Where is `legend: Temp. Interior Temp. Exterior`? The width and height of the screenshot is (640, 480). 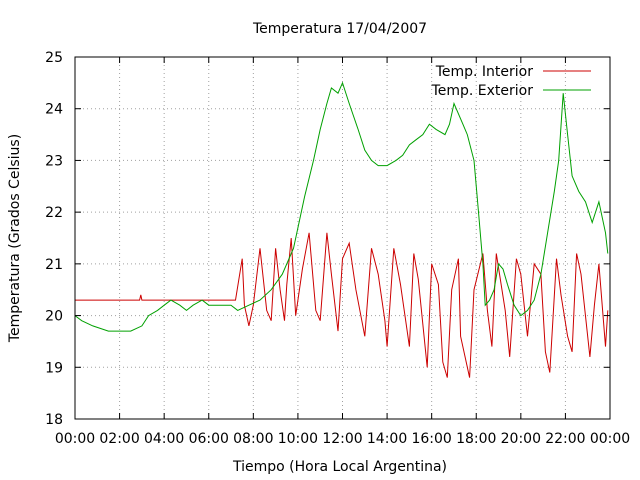
legend: Temp. Interior Temp. Exterior is located at coordinates (511, 81).